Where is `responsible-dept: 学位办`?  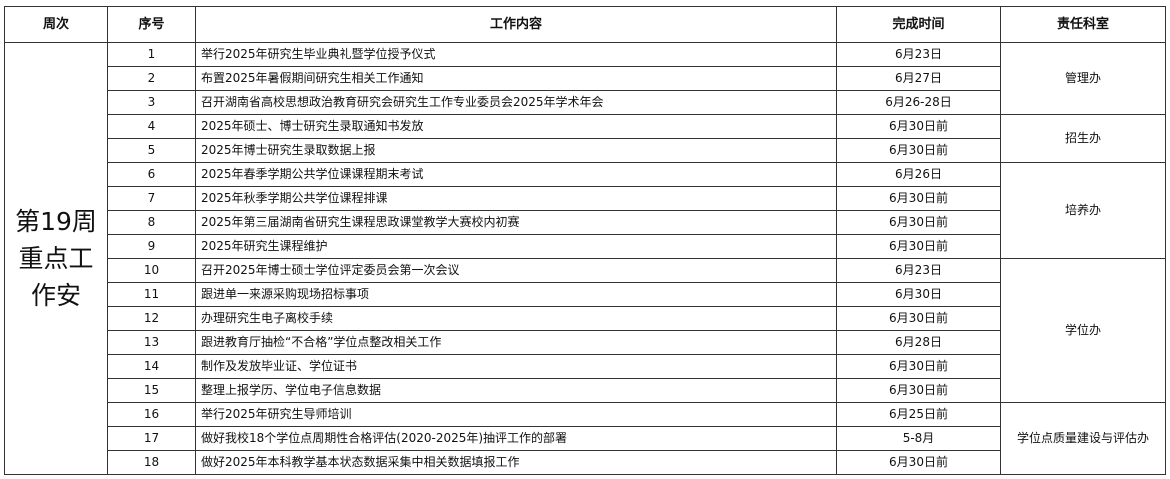
responsible-dept: 学位办 is located at coordinates (1083, 330).